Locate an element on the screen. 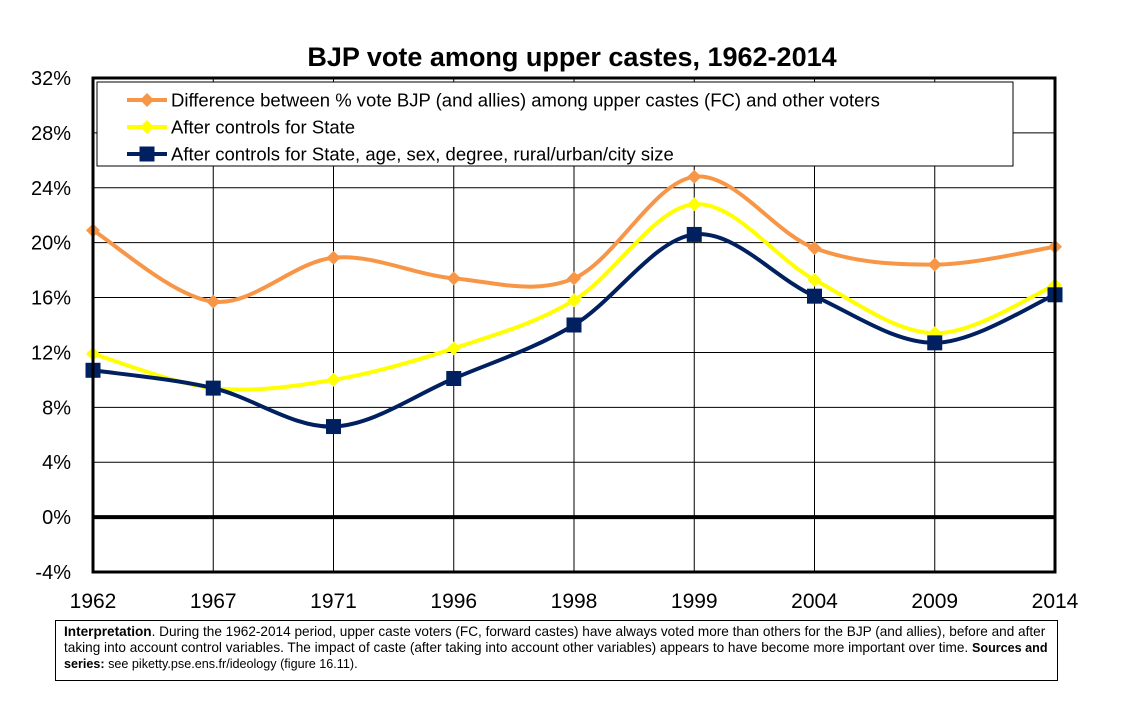  x-tick-label: 1998 is located at coordinates (574, 601).